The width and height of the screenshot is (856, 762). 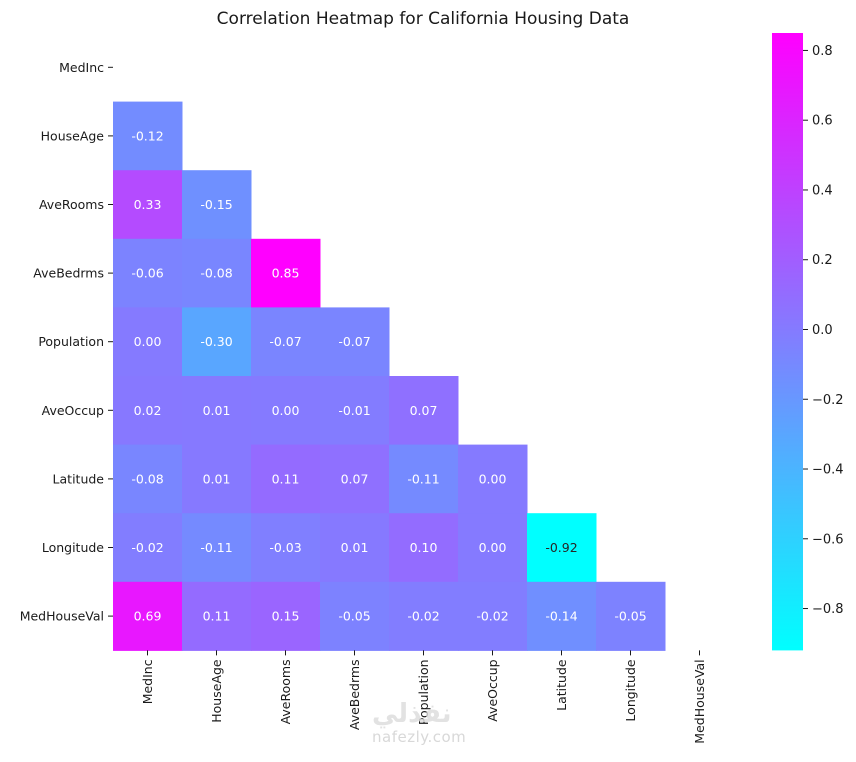 I want to click on cell-label: 0.15, so click(x=286, y=616).